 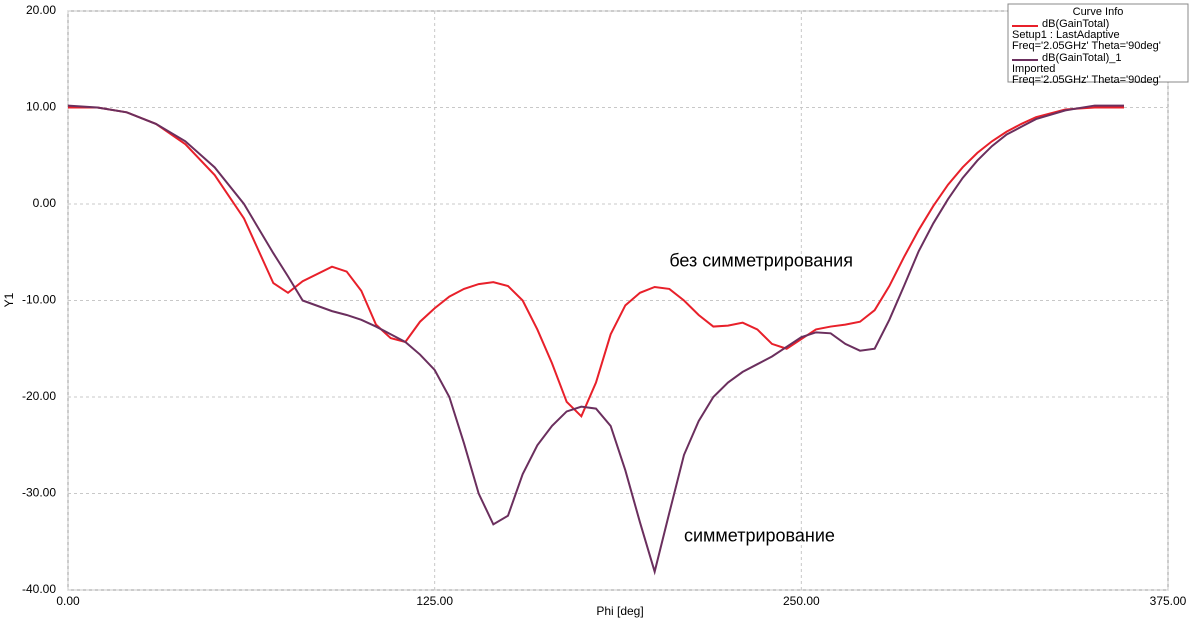 I want to click on y-axis-label: Y1, so click(x=9, y=299).